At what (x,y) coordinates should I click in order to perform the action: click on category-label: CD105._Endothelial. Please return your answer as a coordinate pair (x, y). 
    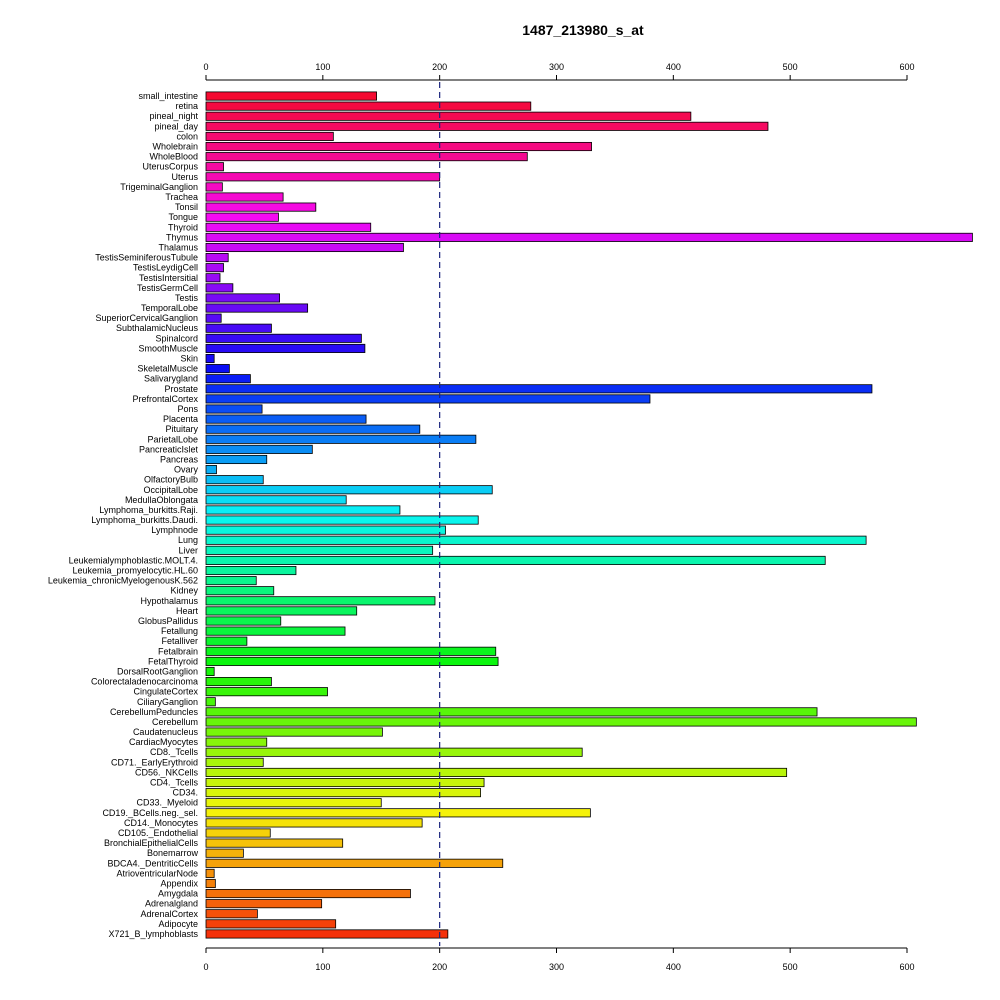
    Looking at the image, I should click on (158, 833).